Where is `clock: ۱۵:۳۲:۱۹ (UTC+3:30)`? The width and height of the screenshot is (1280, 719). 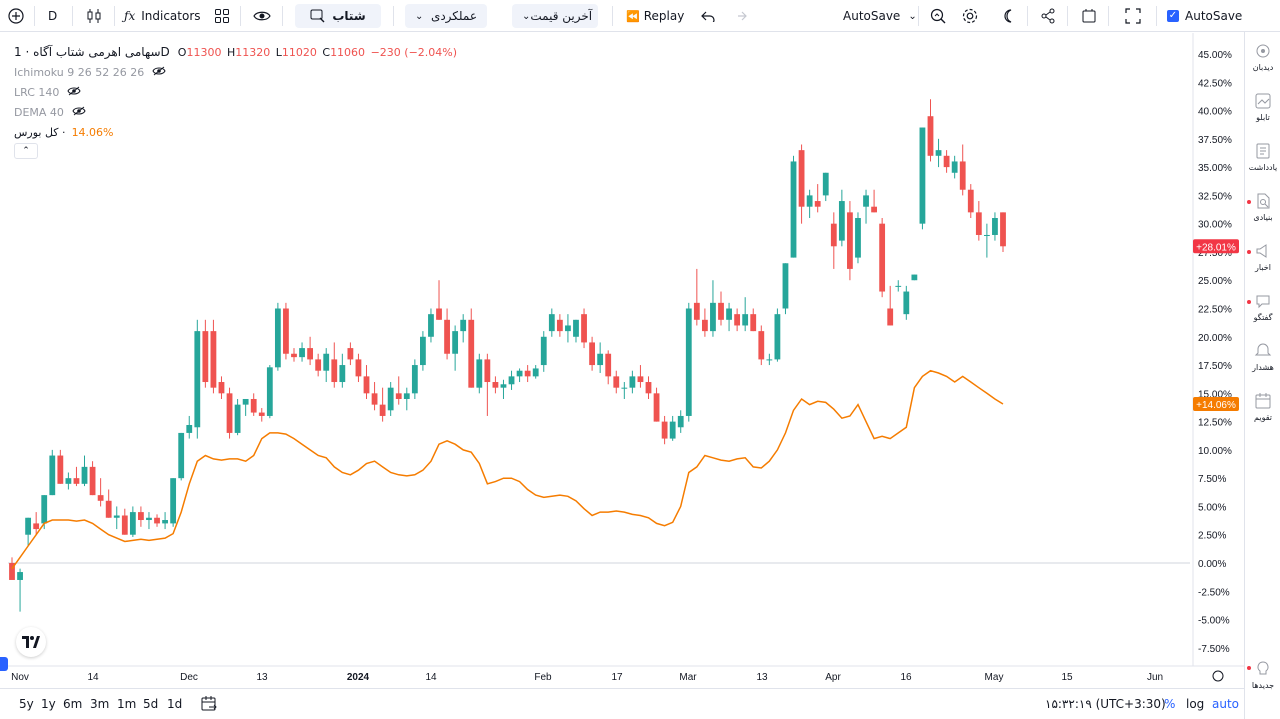 clock: ۱۵:۳۲:۱۹ (UTC+3:30) is located at coordinates (1105, 704).